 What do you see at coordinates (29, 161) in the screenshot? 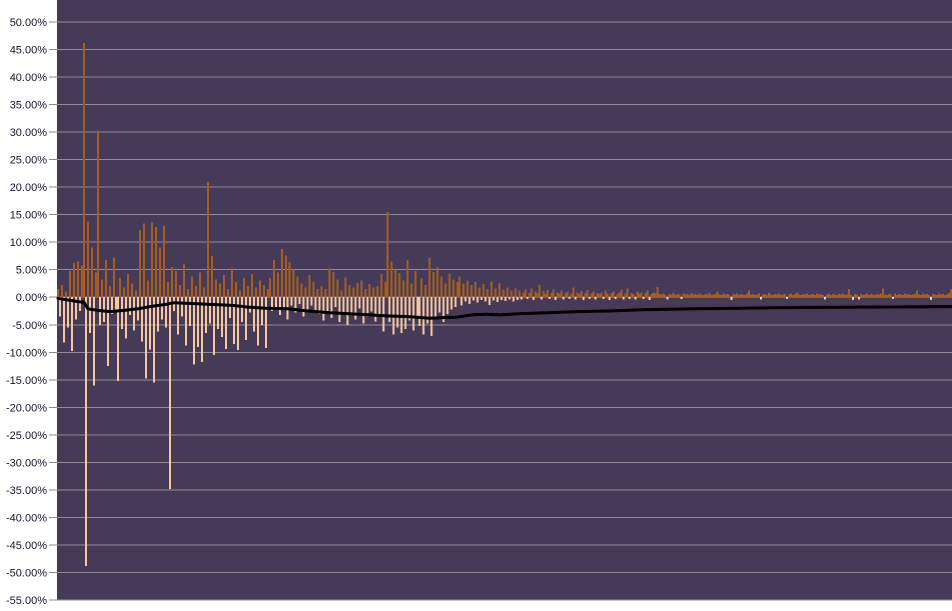
I see `y-tick-label: 25.00%` at bounding box center [29, 161].